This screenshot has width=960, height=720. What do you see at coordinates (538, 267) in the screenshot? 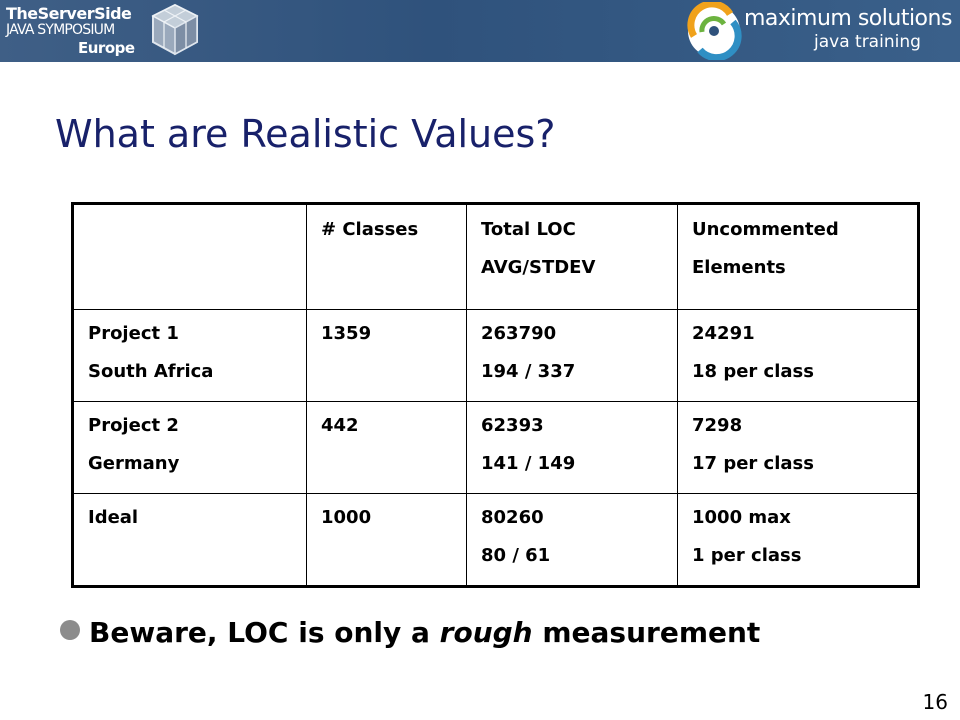
I see `cell-line: AVG/STDEV` at bounding box center [538, 267].